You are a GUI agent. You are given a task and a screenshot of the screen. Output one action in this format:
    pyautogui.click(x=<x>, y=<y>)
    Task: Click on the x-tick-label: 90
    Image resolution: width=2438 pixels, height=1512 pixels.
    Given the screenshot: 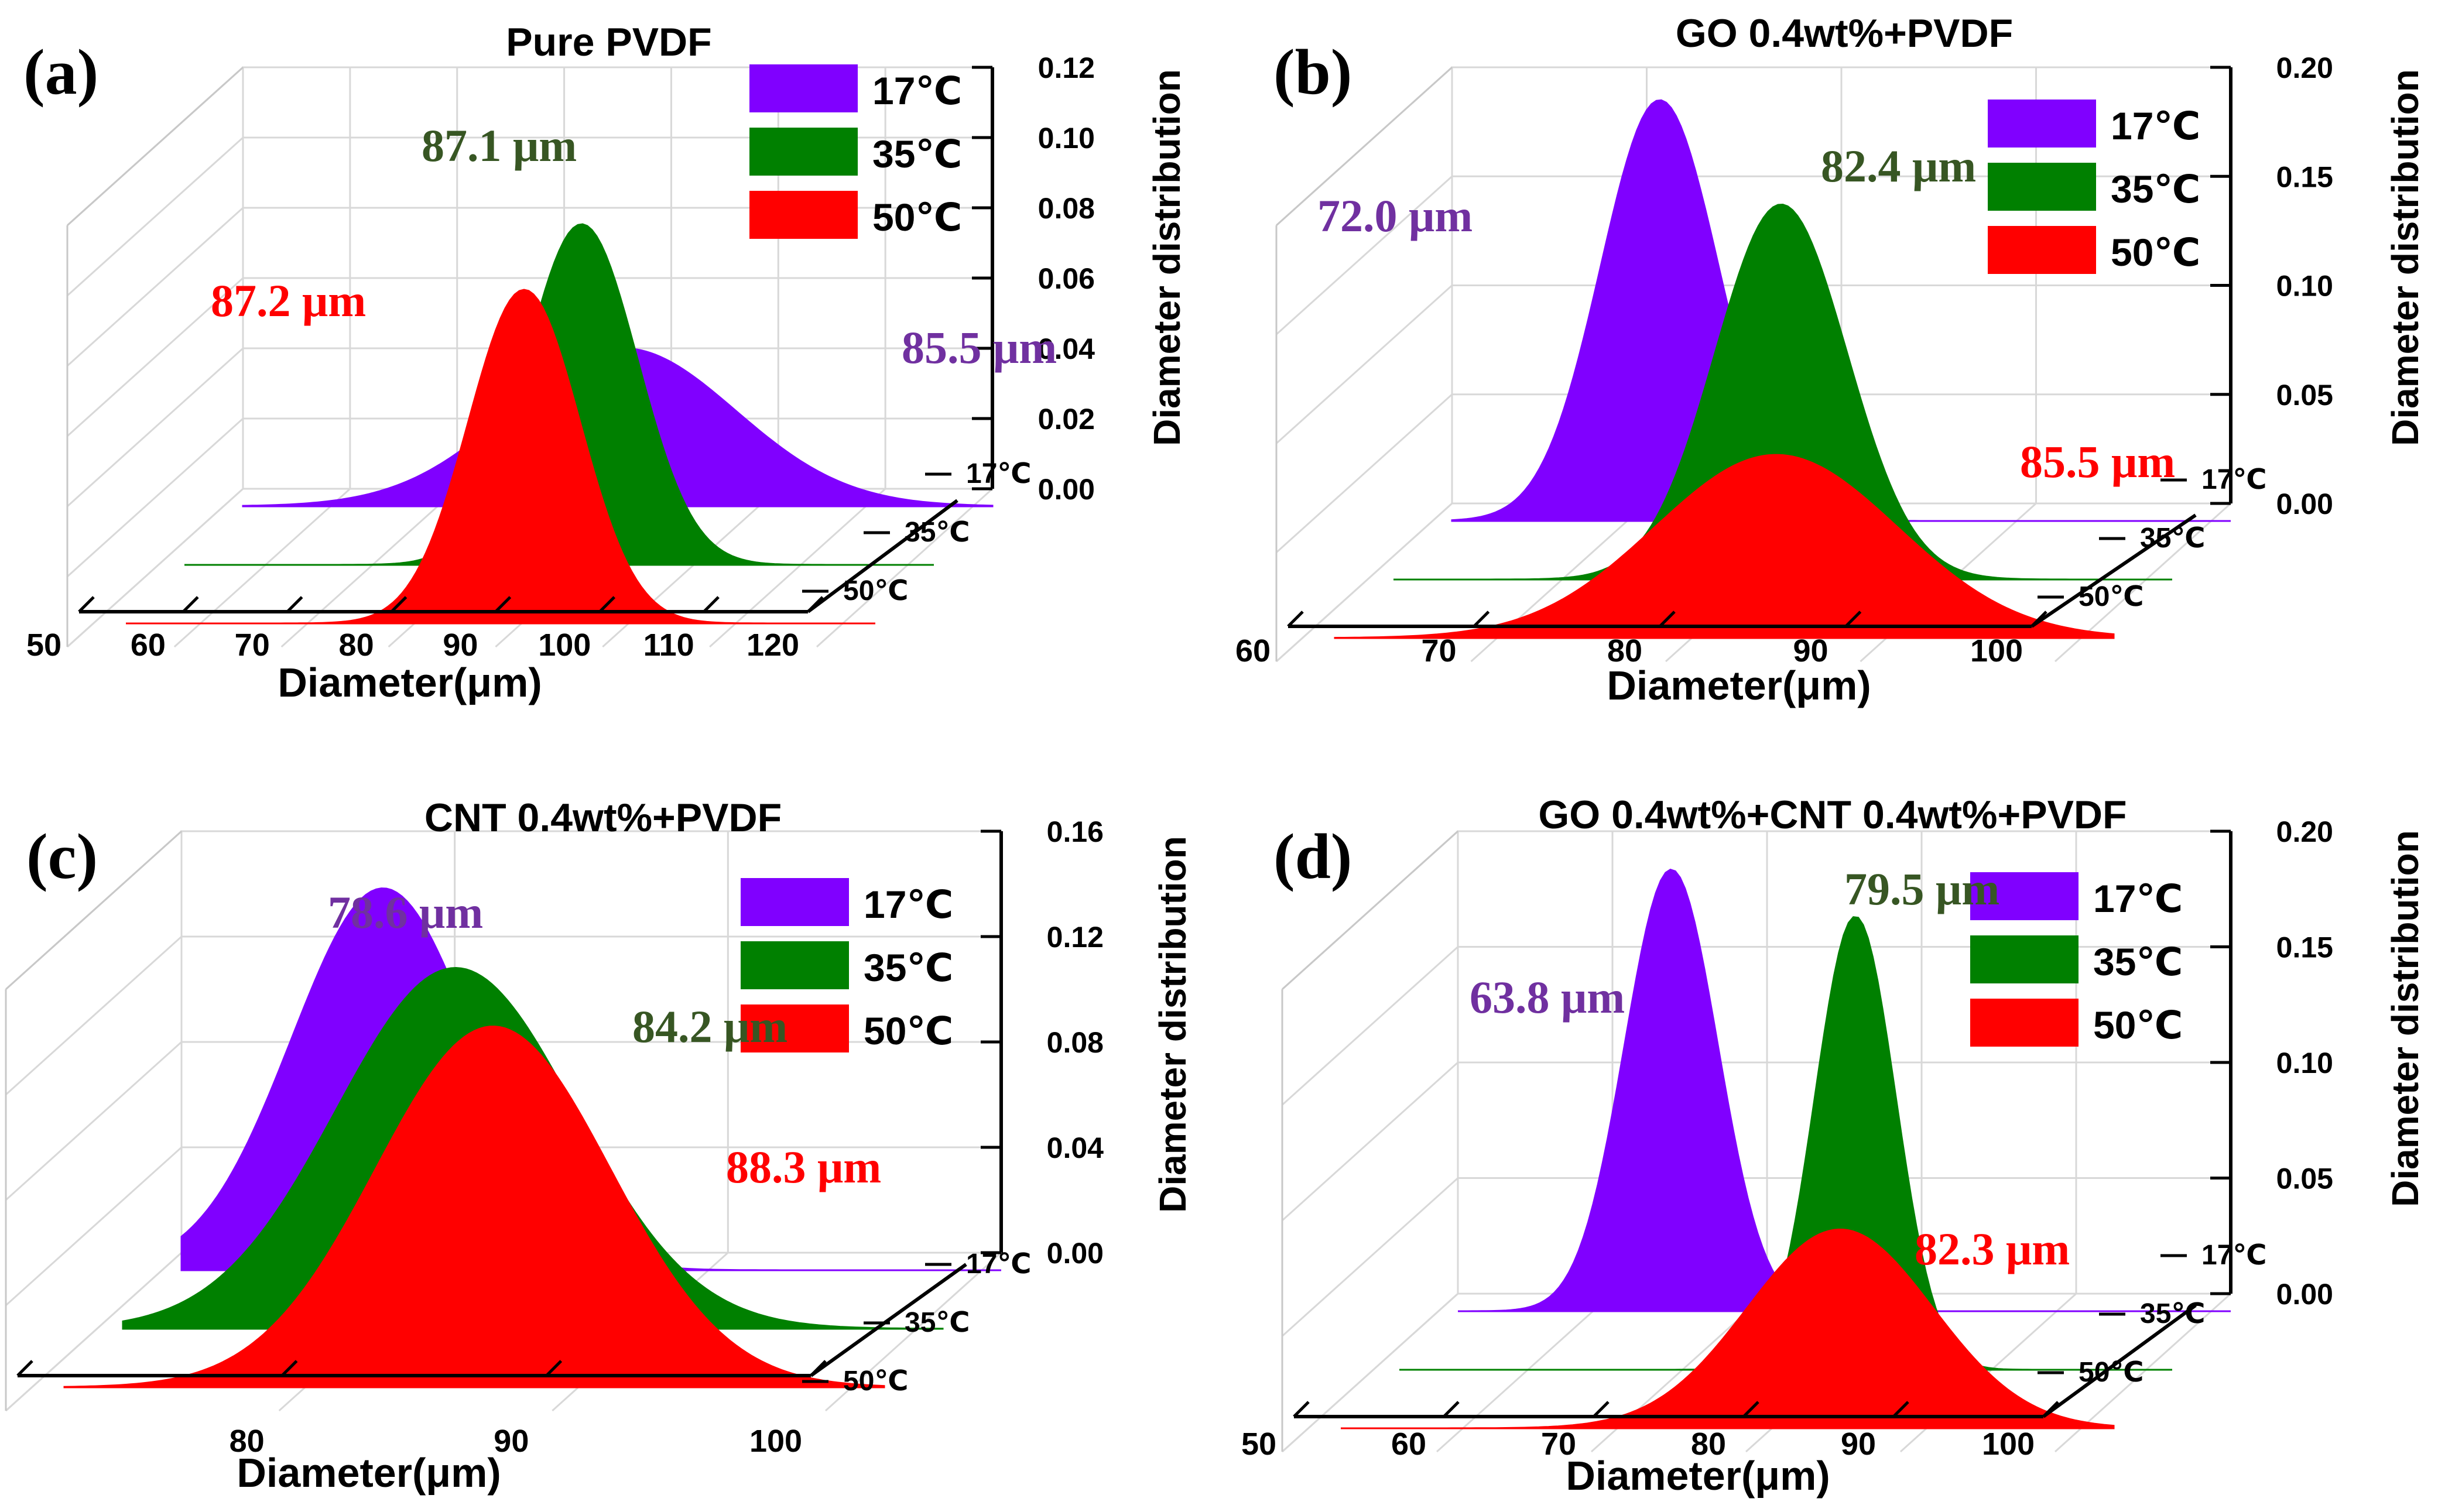 What is the action you would take?
    pyautogui.click(x=511, y=1441)
    